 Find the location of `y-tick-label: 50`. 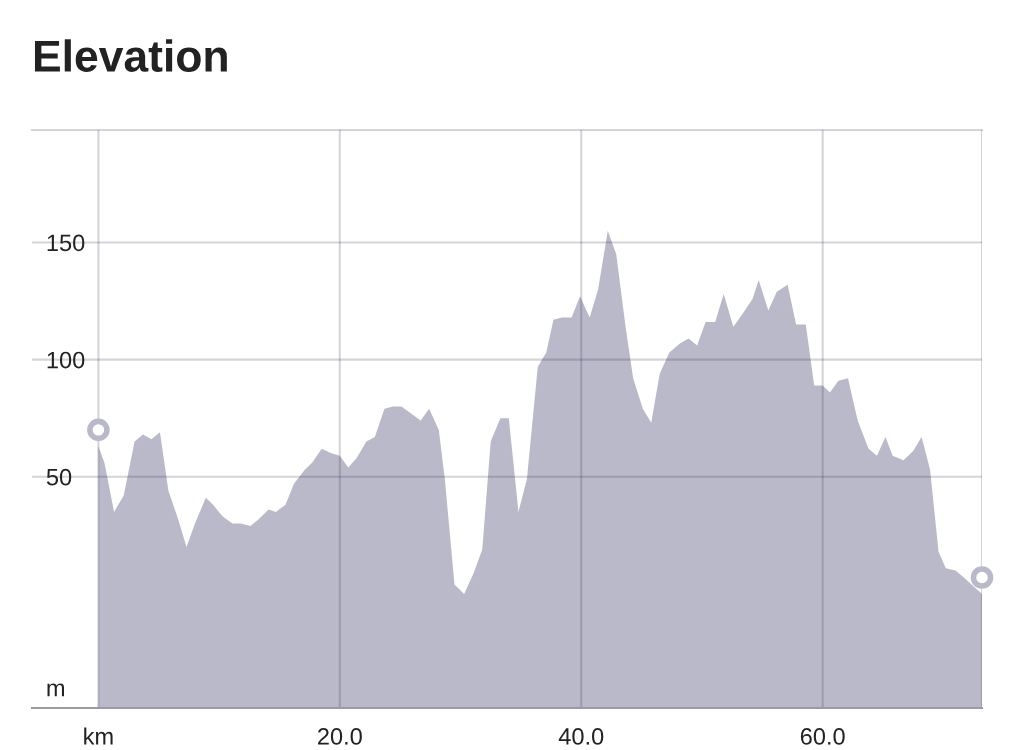

y-tick-label: 50 is located at coordinates (59, 477).